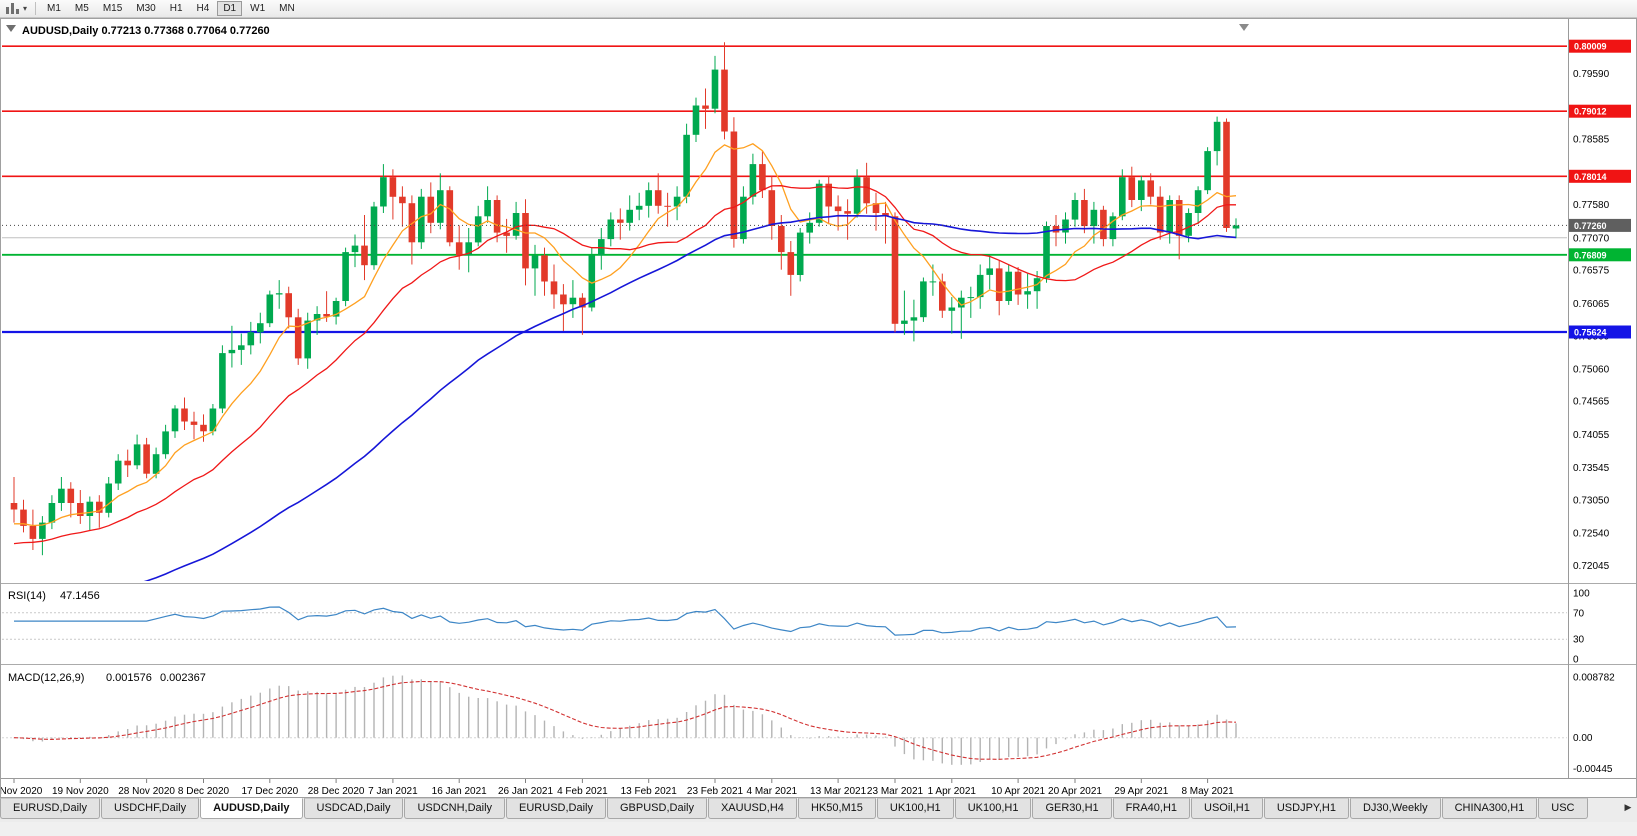  I want to click on price-tag-label: 0.78014, so click(1590, 177).